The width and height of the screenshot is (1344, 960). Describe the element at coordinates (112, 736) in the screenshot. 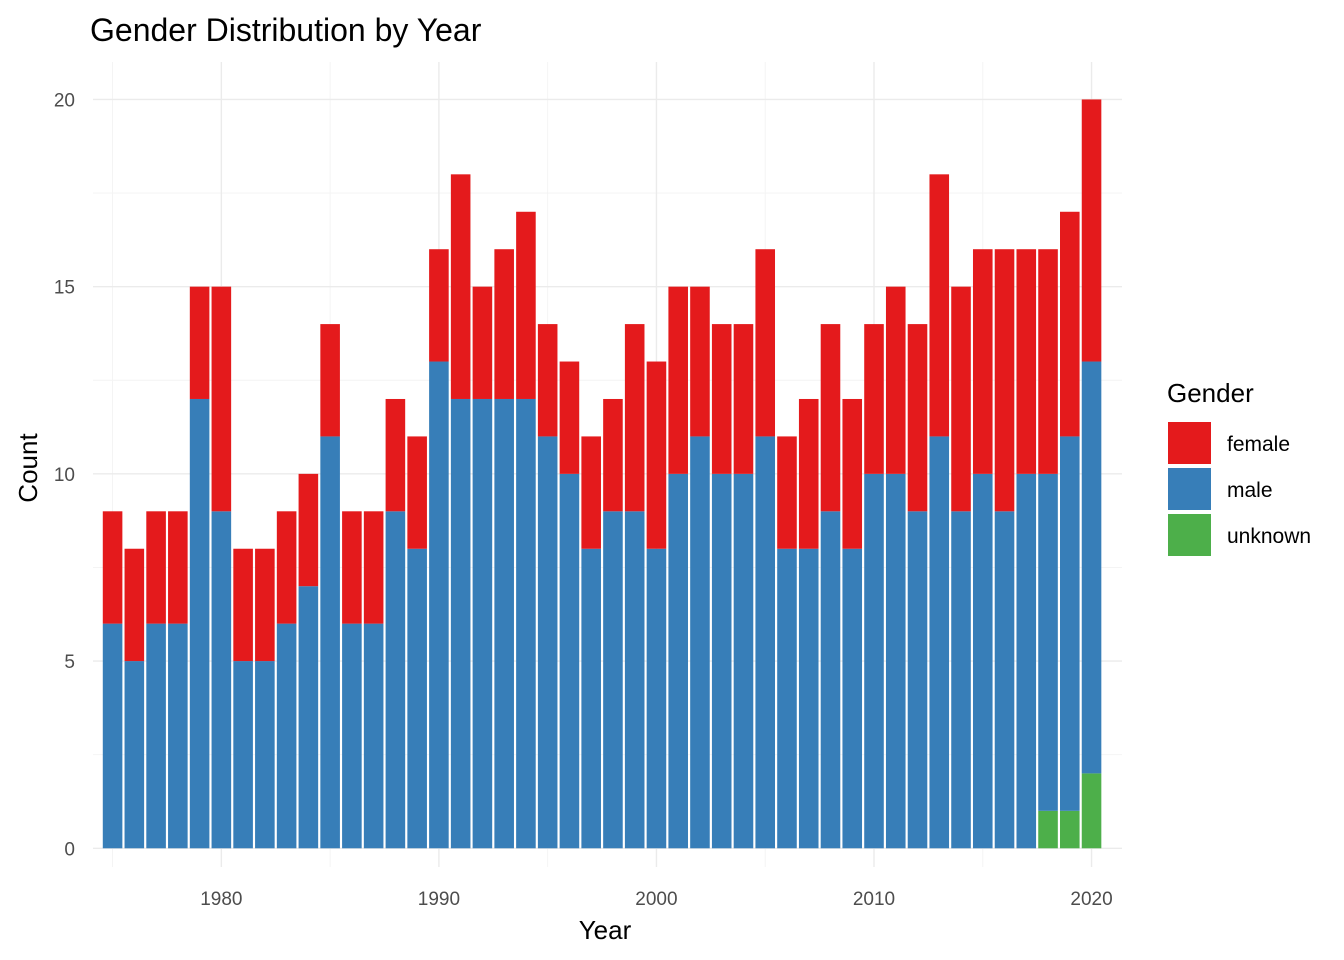

I see `bar-male-1975` at that location.